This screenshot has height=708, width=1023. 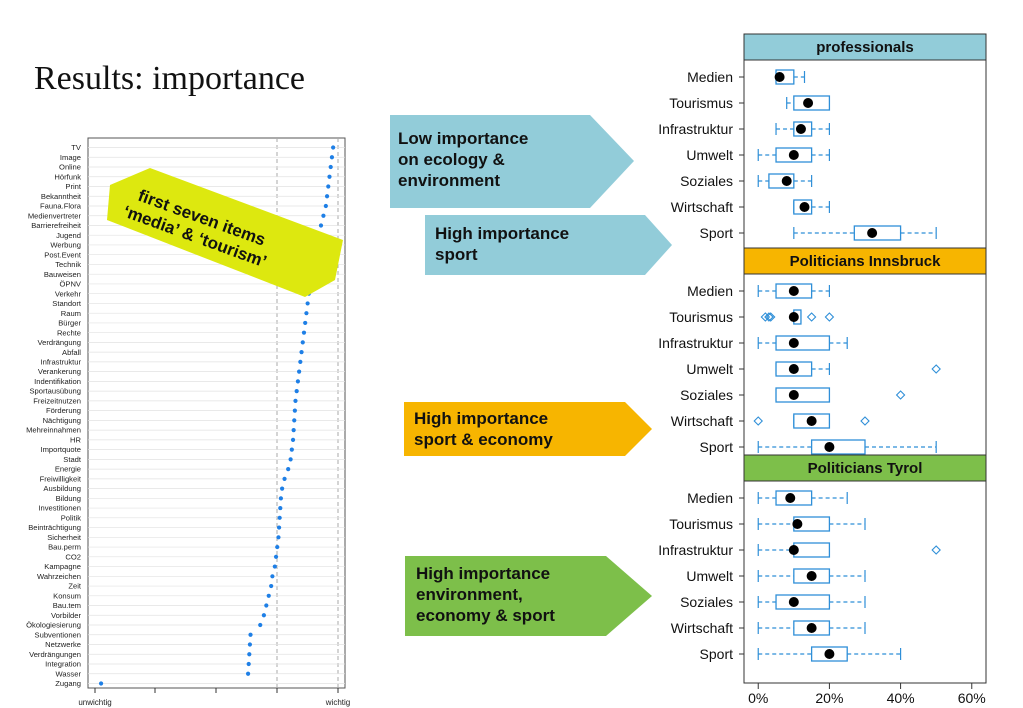 What do you see at coordinates (68, 498) in the screenshot?
I see `dot-plot-item-label: Bildung` at bounding box center [68, 498].